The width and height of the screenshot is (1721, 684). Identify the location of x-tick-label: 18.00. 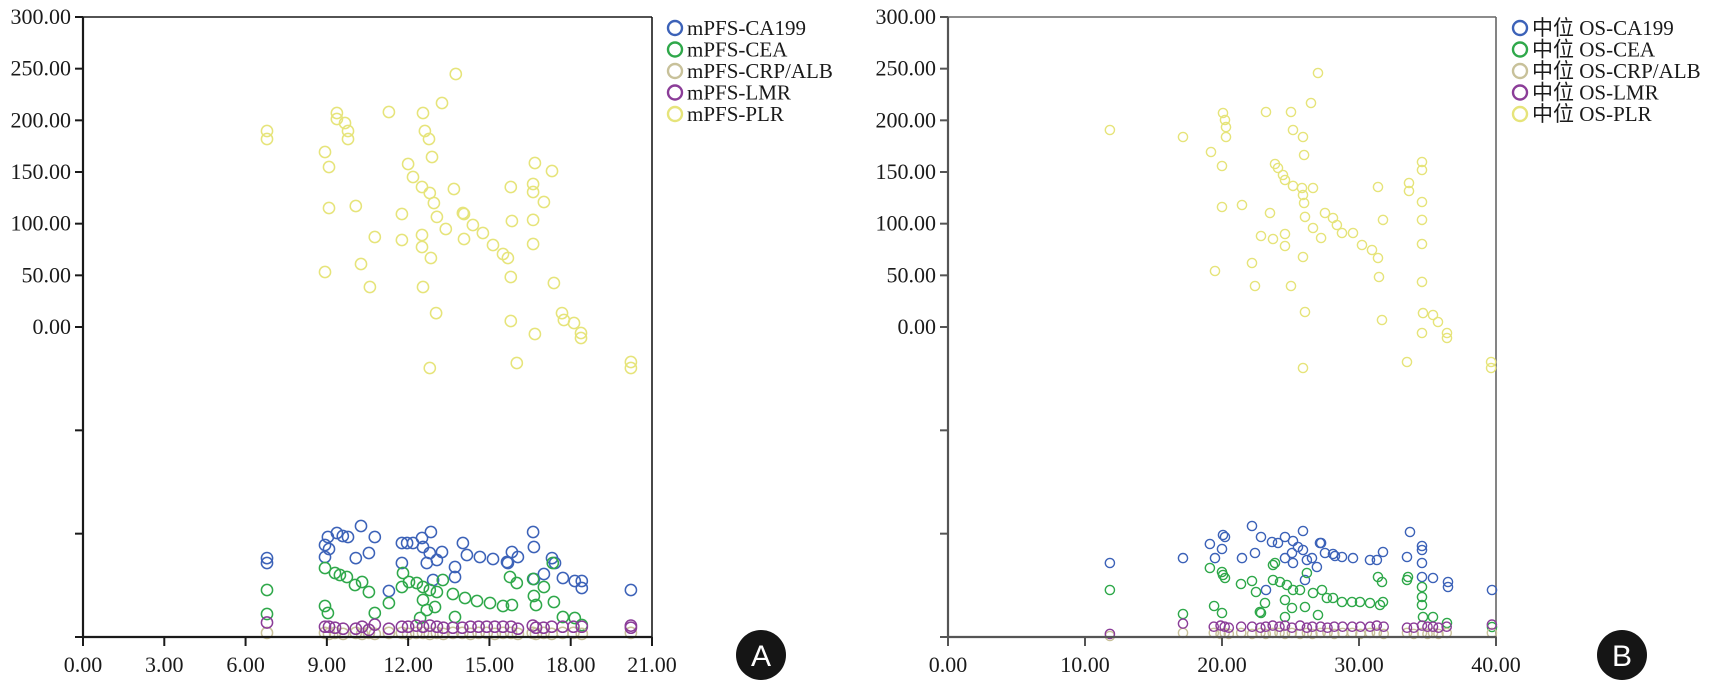
(571, 664).